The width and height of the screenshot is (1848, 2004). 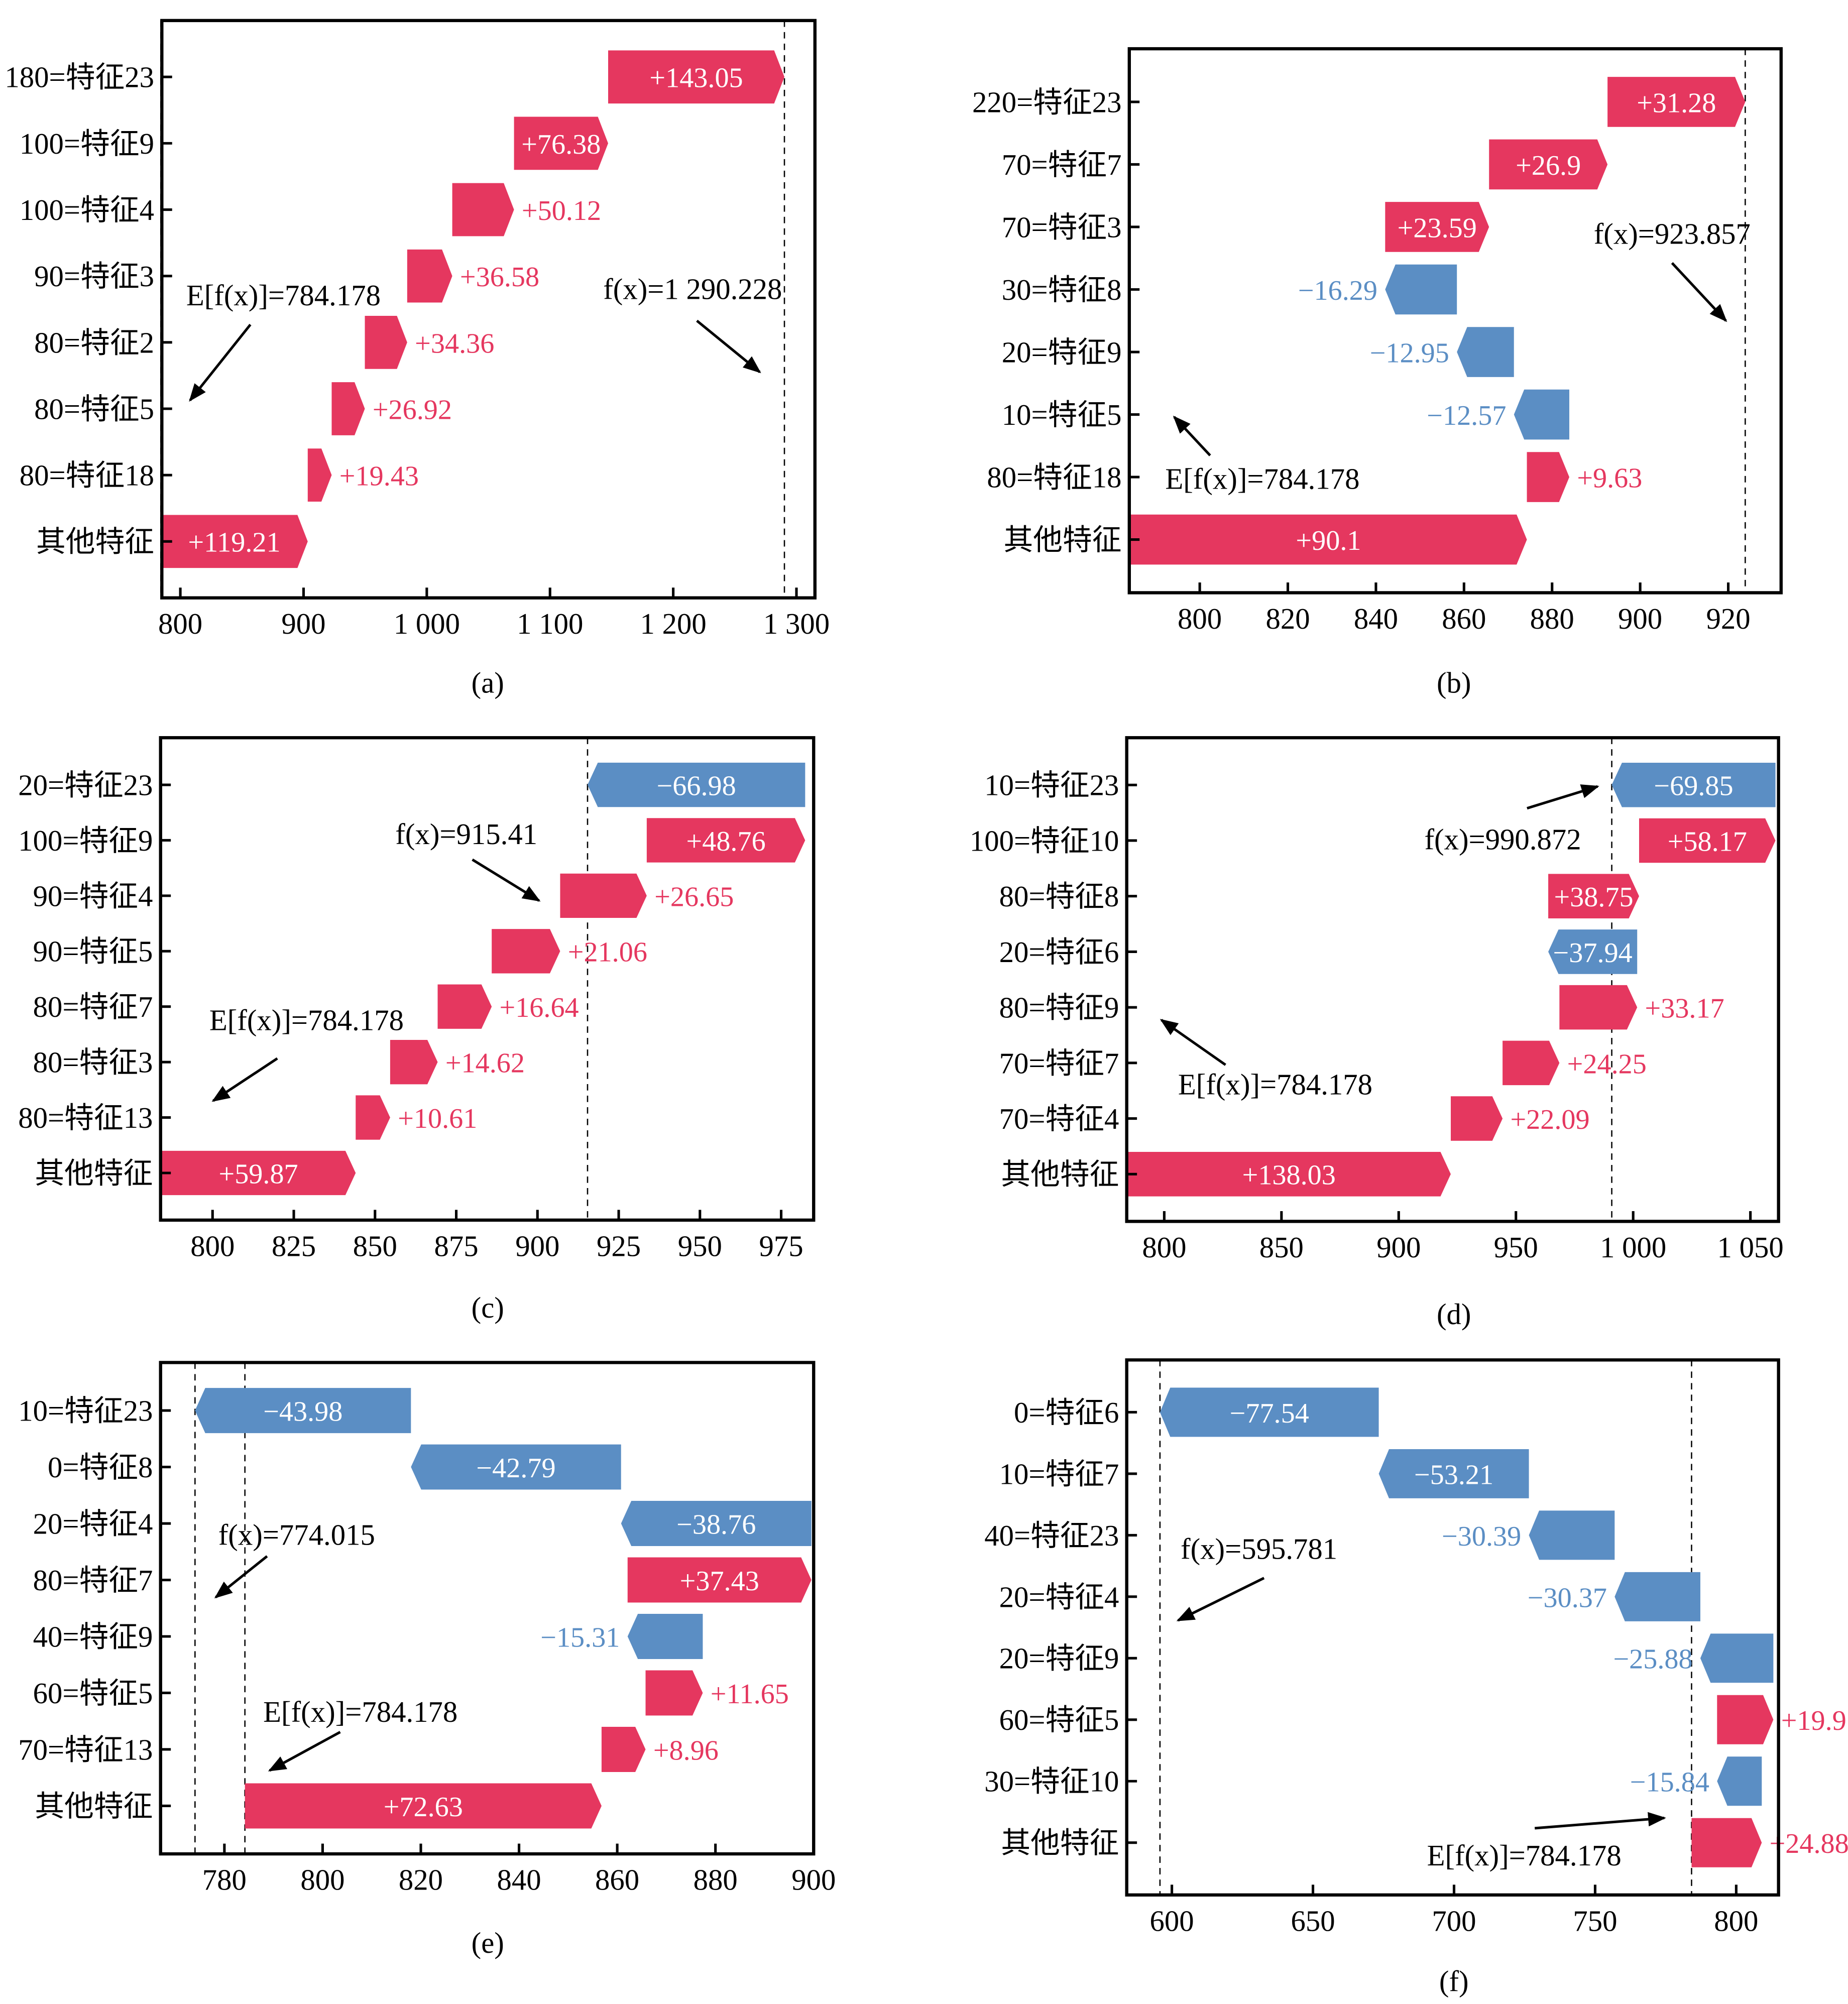 What do you see at coordinates (1481, 1536) in the screenshot?
I see `bar-value-label: −30.39` at bounding box center [1481, 1536].